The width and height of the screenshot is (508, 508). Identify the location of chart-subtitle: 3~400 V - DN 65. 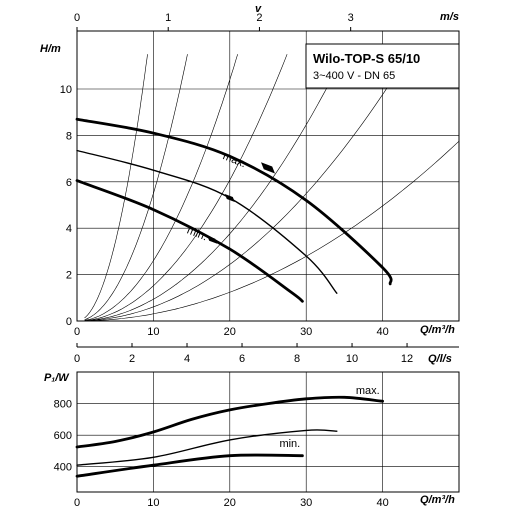
(354, 76).